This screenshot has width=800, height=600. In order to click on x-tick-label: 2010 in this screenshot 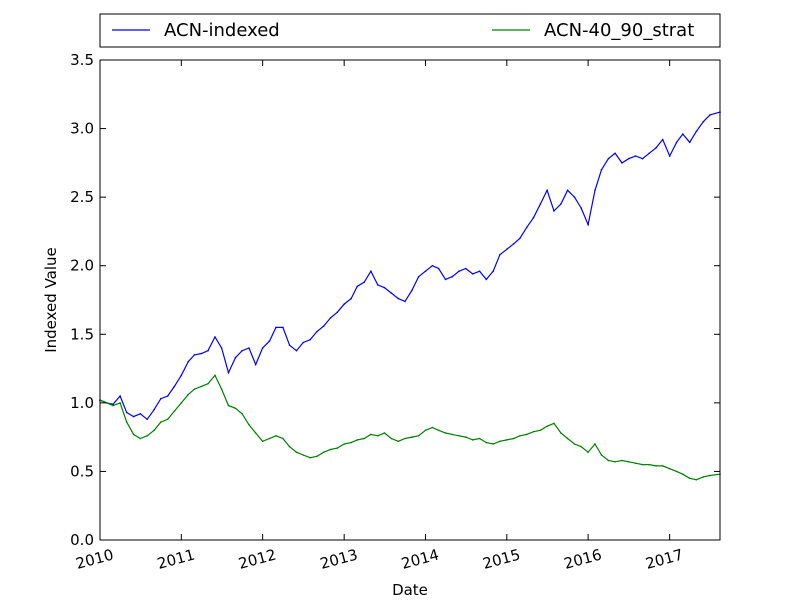, I will do `click(95, 559)`.